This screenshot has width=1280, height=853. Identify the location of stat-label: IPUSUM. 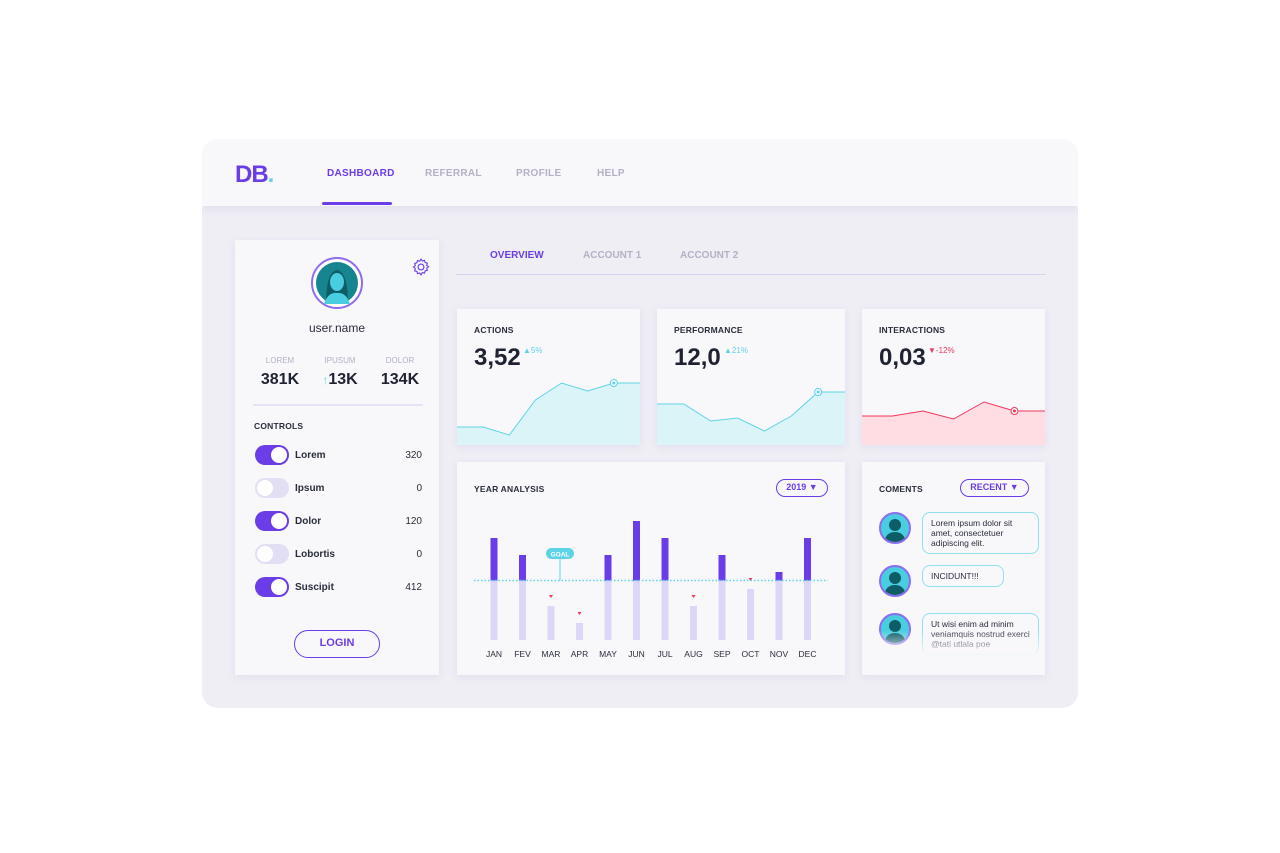
(340, 360).